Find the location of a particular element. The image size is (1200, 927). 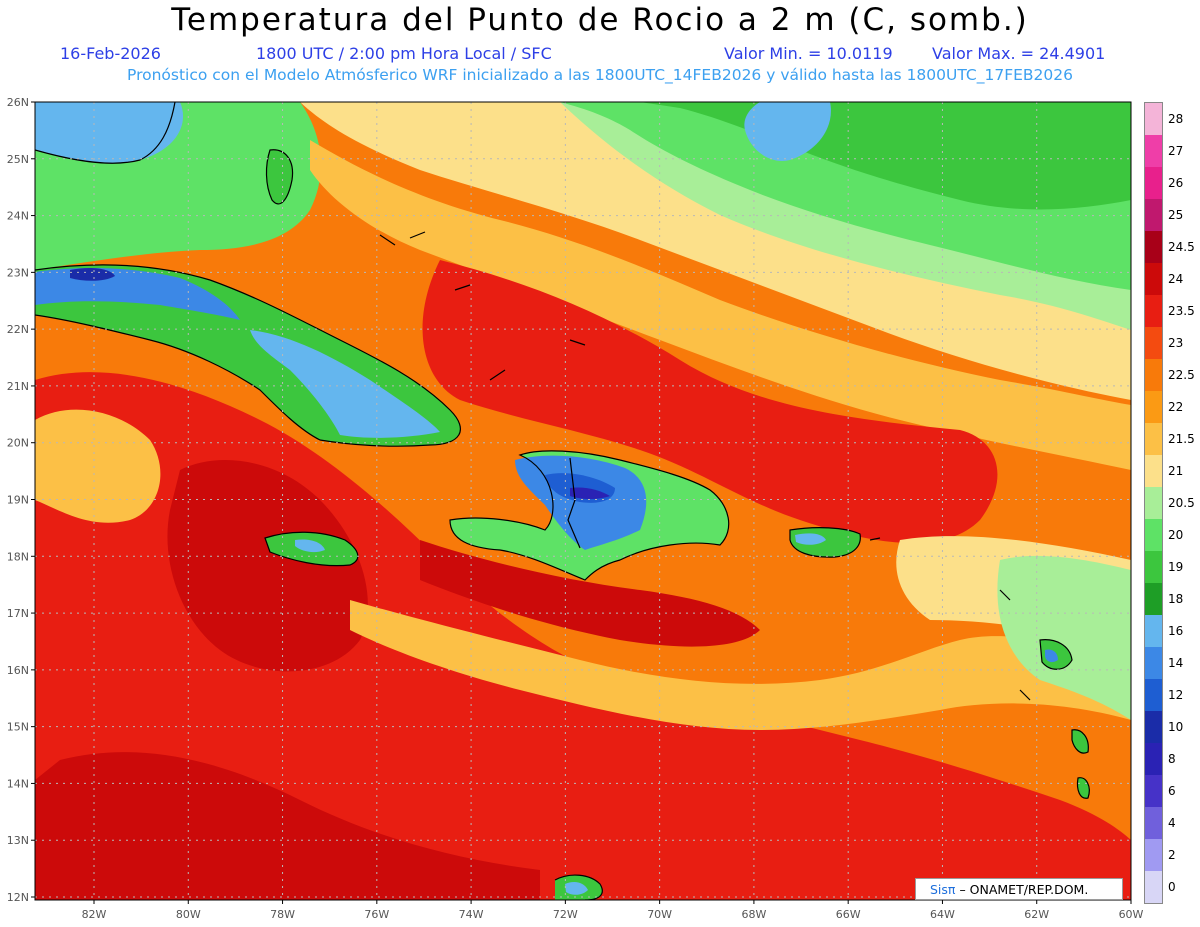

lat-label: 14N is located at coordinates (18, 783).